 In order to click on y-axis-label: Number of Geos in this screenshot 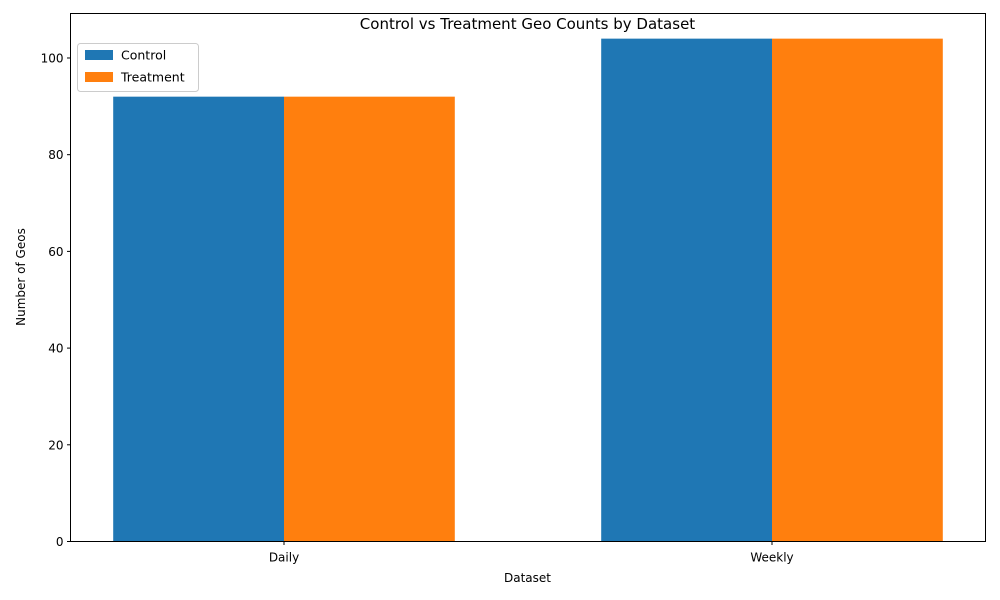, I will do `click(21, 277)`.